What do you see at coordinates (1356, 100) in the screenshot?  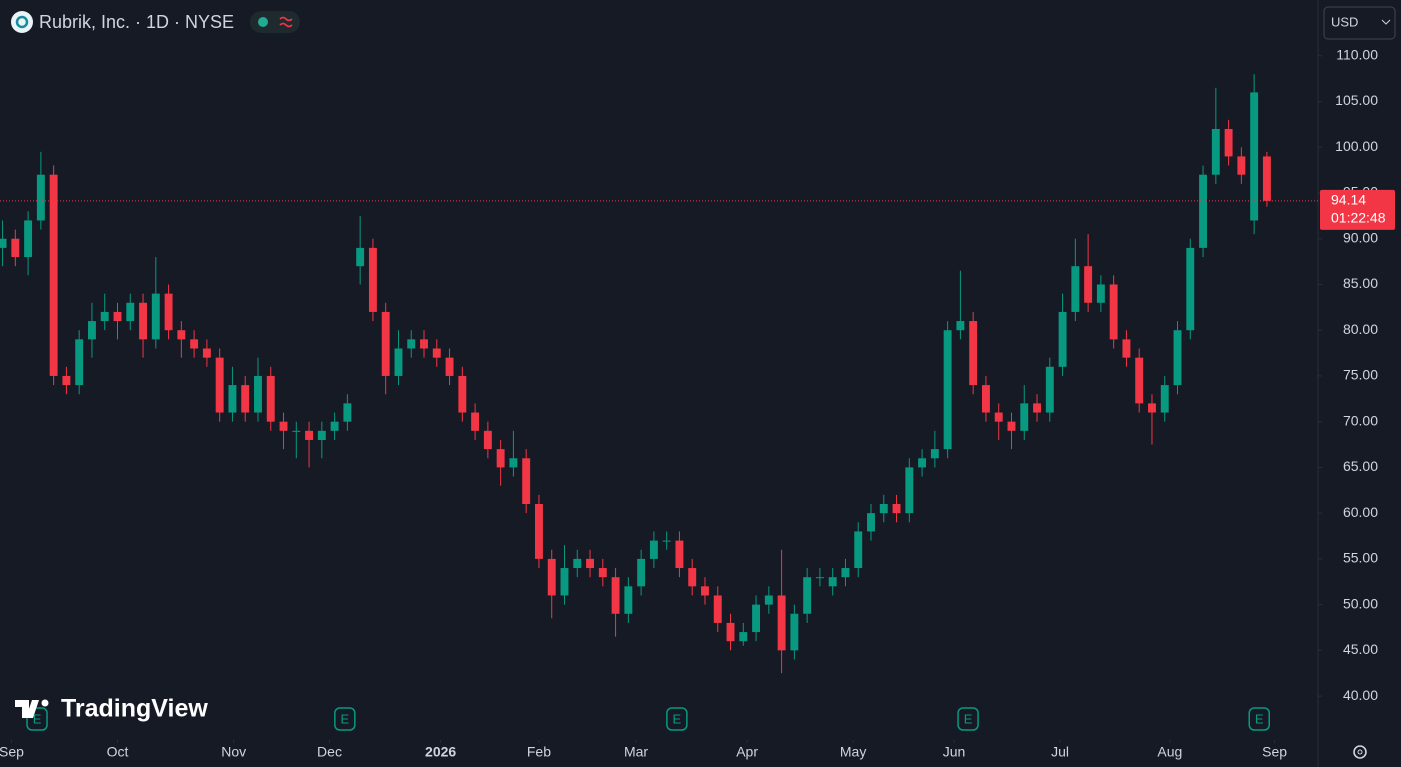 I see `y-tick-label: 105.00` at bounding box center [1356, 100].